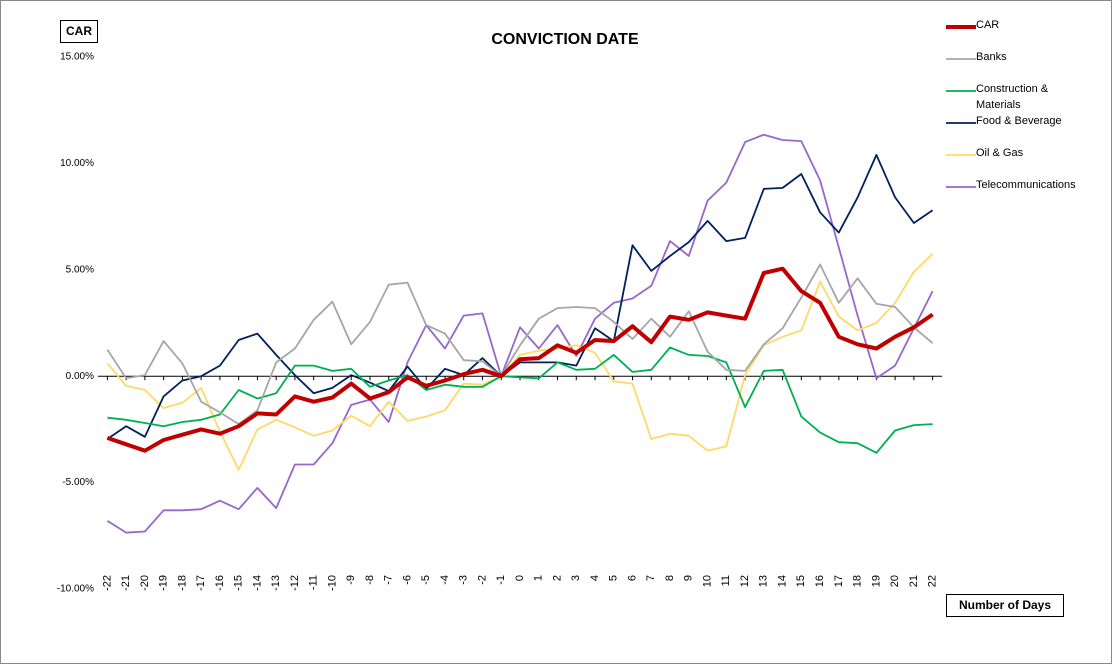  I want to click on x-tick-label: -15, so click(239, 583).